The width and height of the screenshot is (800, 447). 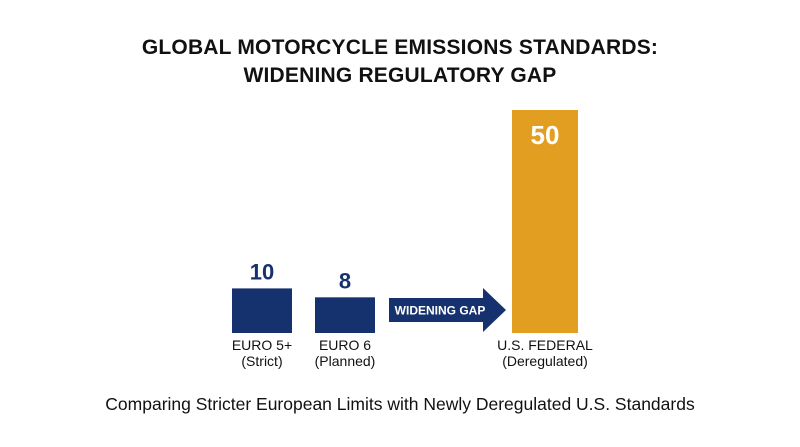 What do you see at coordinates (345, 280) in the screenshot?
I see `bar-value-label-2: 8` at bounding box center [345, 280].